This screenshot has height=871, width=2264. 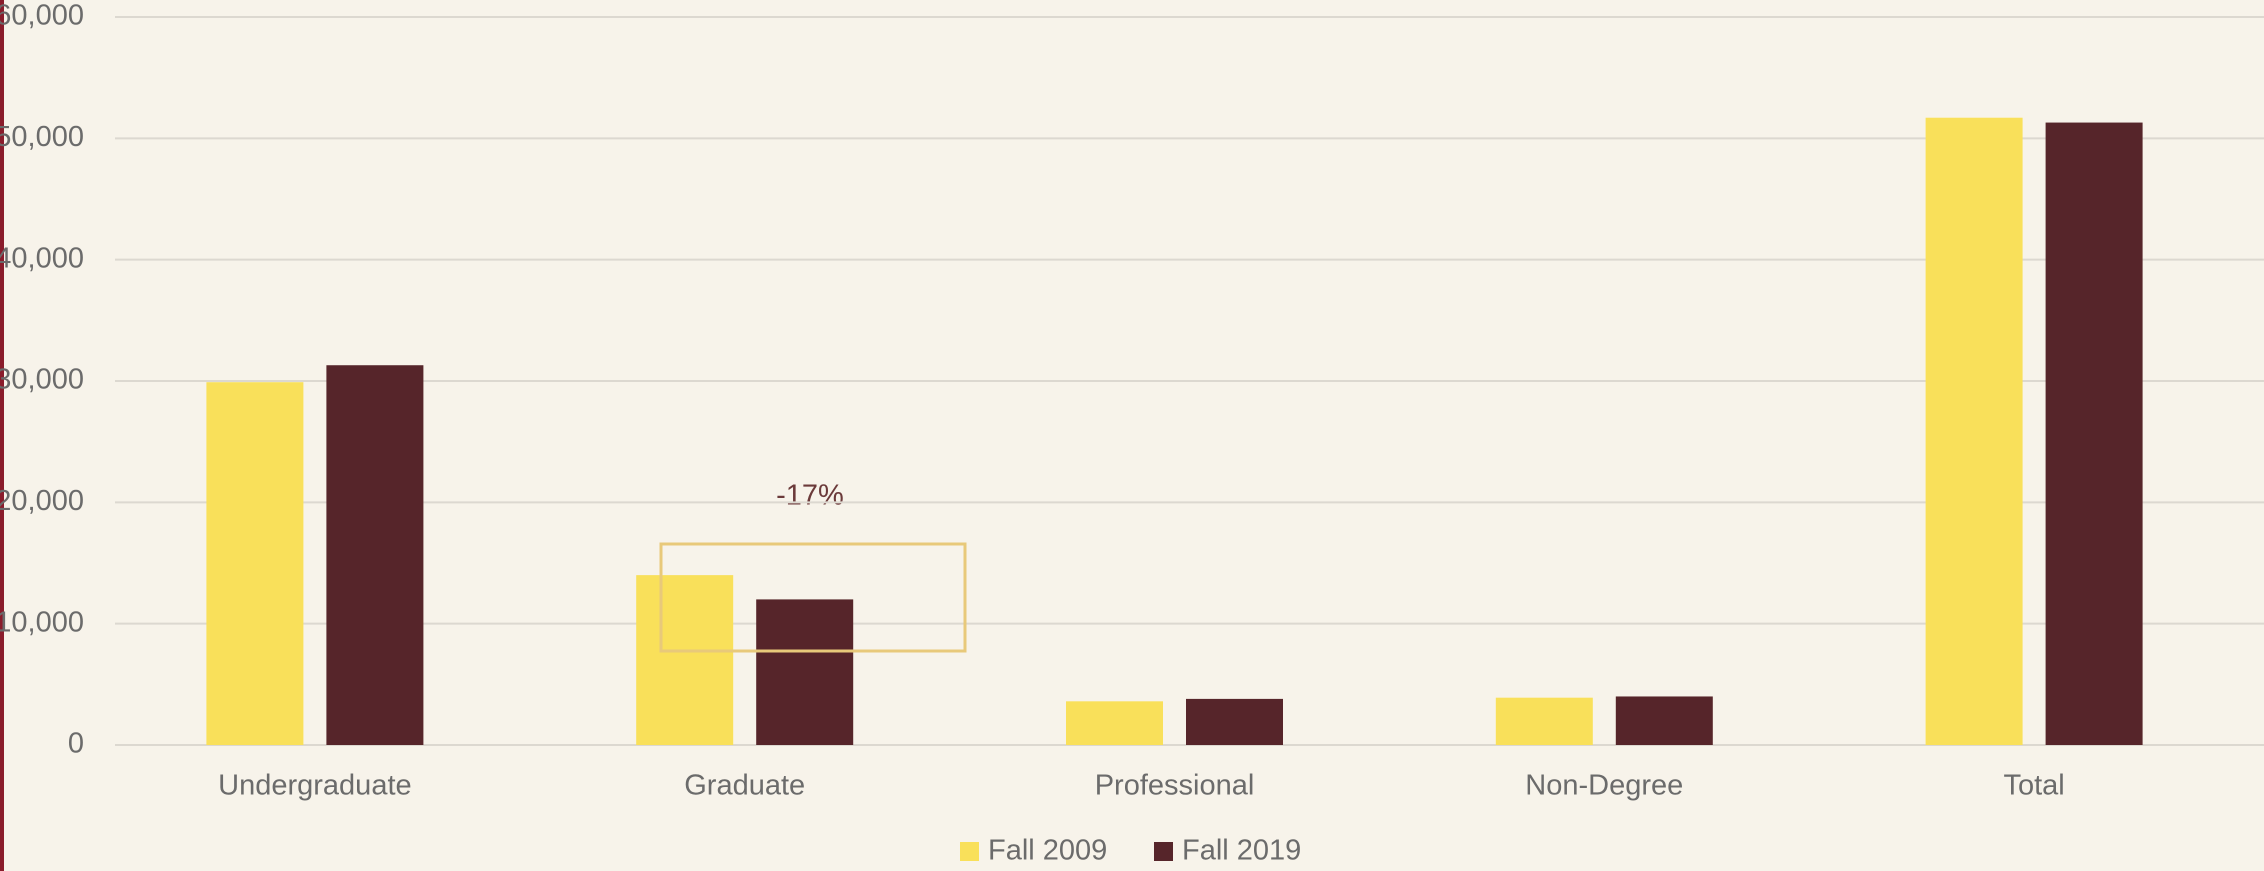 I want to click on legend-label: Fall 2019, so click(x=1241, y=851).